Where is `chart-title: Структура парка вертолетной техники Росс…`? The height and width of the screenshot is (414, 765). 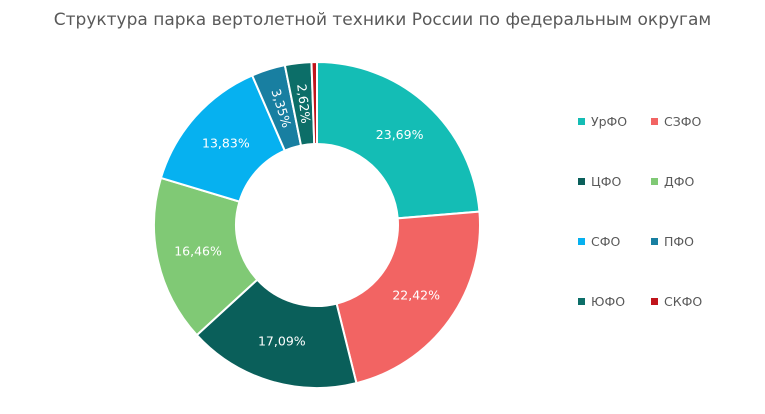
chart-title: Структура парка вертолетной техники Росс… is located at coordinates (382, 20).